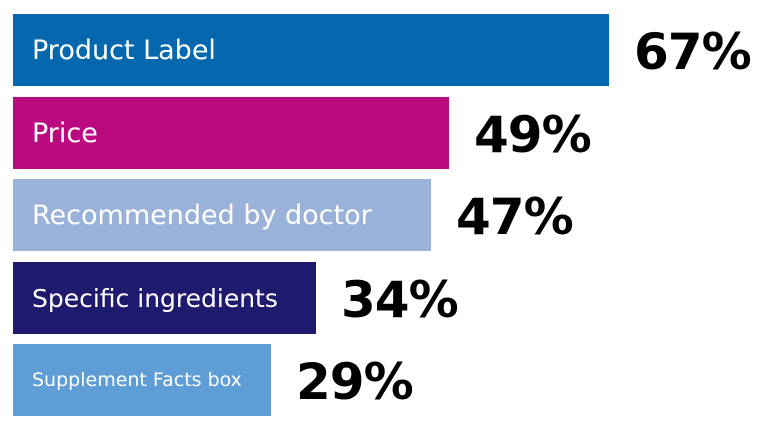 The image size is (758, 429). I want to click on category-label: Product Label, so click(124, 50).